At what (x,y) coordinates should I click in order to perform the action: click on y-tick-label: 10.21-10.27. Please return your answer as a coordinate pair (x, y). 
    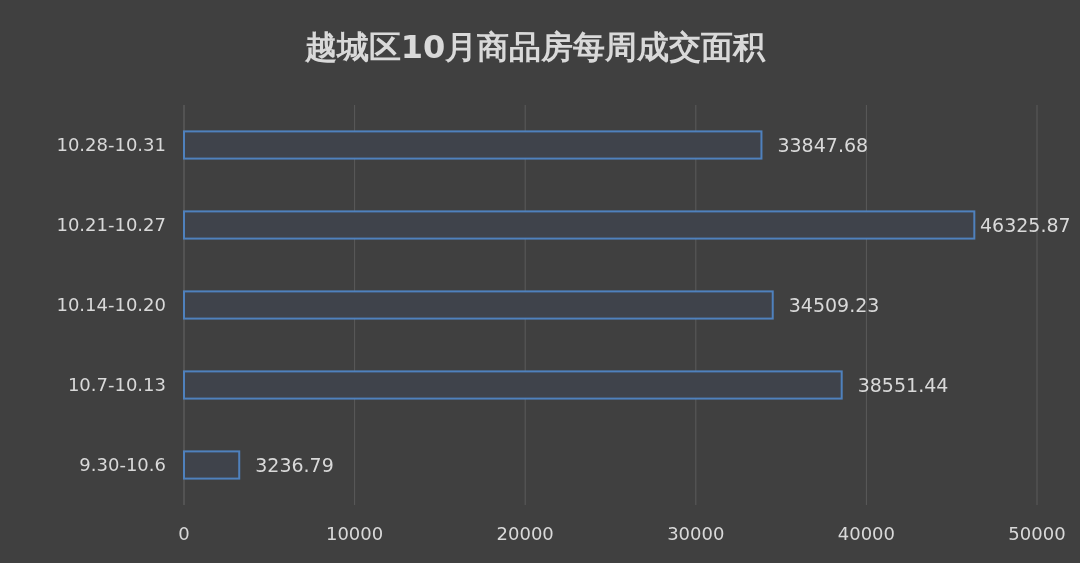
    Looking at the image, I should click on (111, 225).